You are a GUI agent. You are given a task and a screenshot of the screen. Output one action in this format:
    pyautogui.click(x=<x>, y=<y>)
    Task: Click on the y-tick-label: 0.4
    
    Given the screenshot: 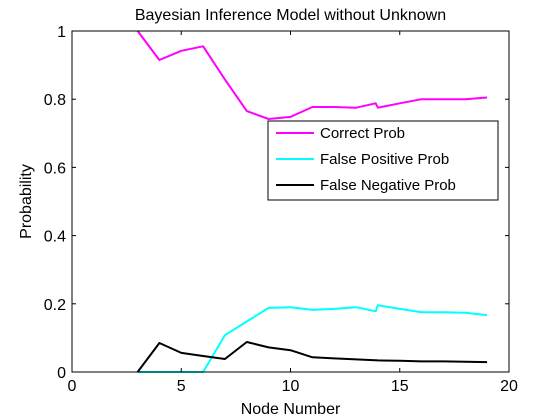 What is the action you would take?
    pyautogui.click(x=55, y=237)
    